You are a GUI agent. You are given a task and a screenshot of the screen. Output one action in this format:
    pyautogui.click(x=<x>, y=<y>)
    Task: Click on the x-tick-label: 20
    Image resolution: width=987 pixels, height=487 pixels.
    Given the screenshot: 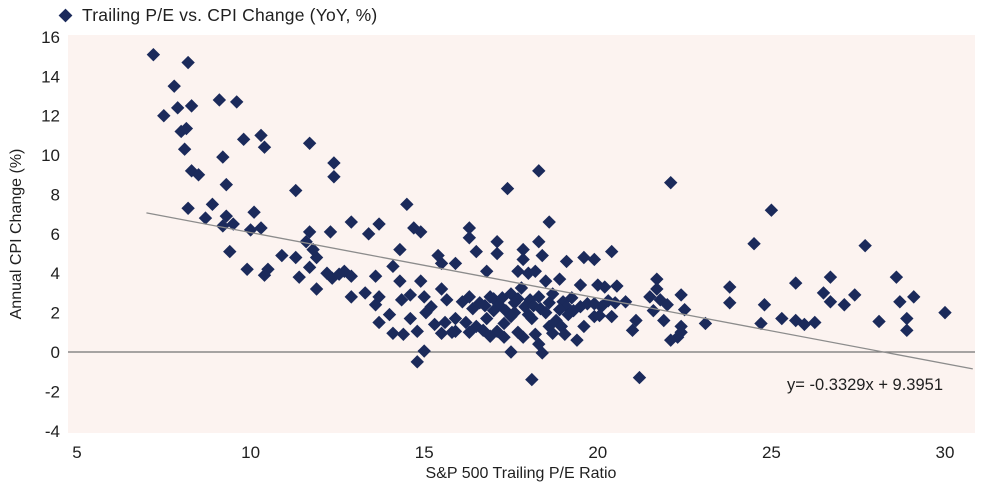 What is the action you would take?
    pyautogui.click(x=597, y=452)
    